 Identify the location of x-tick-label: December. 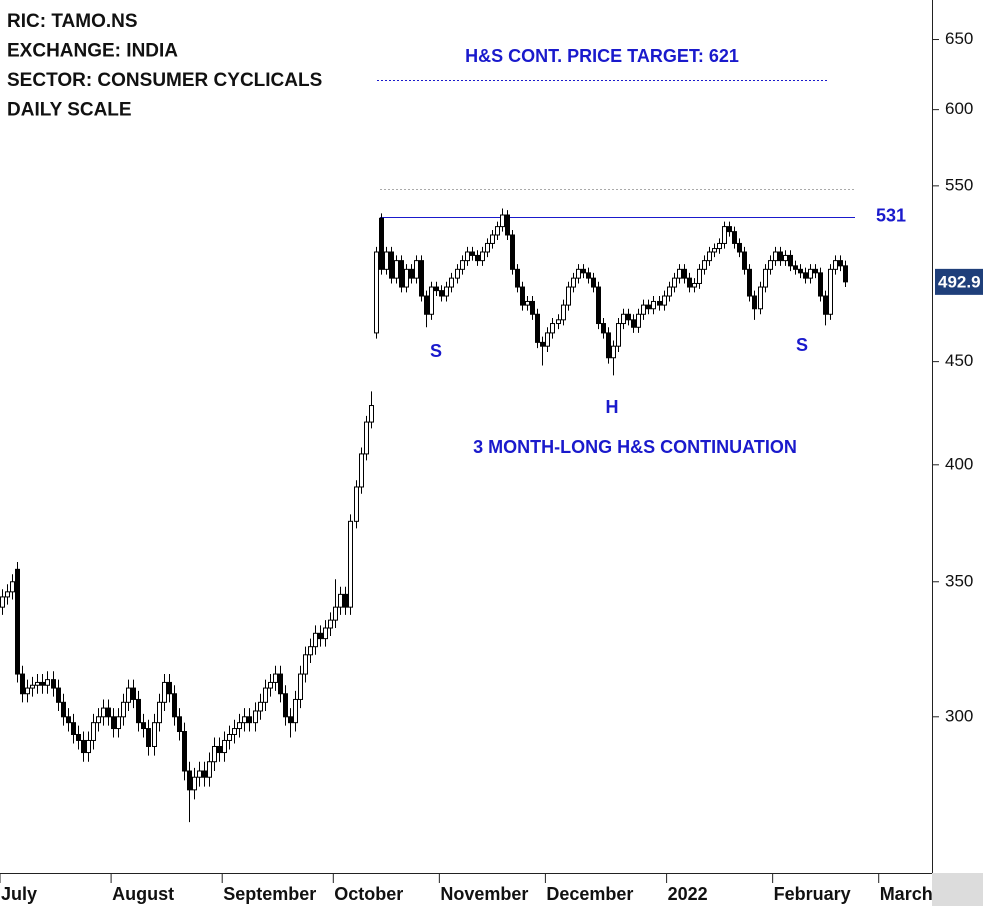
(589, 894).